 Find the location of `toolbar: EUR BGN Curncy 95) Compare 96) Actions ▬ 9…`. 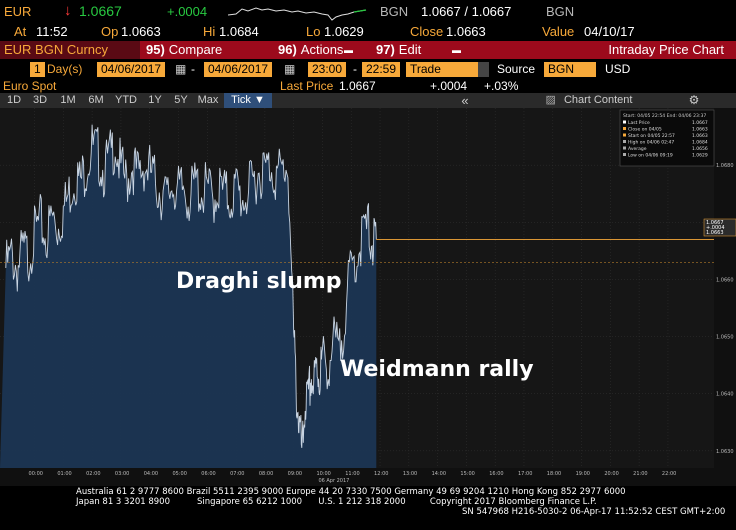

toolbar: EUR BGN Curncy 95) Compare 96) Actions ▬ 9… is located at coordinates (368, 50).